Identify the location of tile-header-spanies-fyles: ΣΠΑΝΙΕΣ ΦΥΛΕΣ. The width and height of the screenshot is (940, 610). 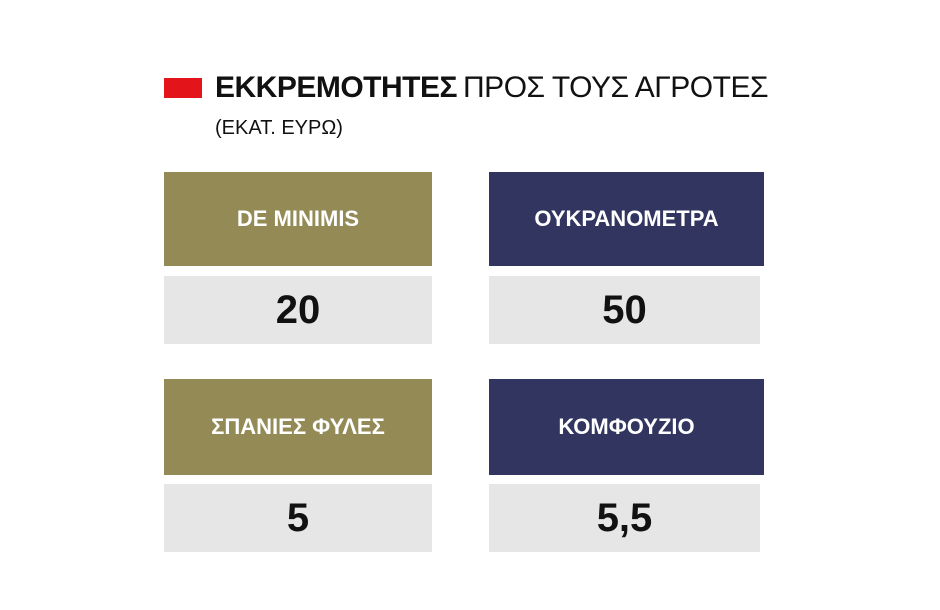
(298, 427).